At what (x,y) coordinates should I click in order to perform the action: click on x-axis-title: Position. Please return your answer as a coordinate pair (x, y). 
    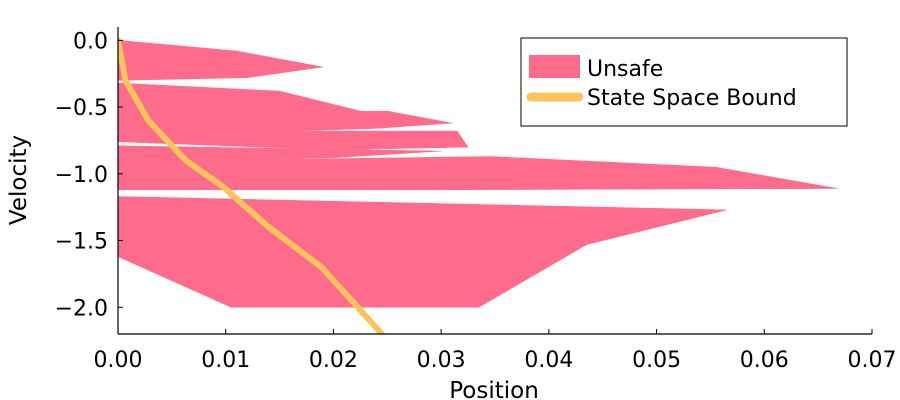
    Looking at the image, I should click on (494, 389).